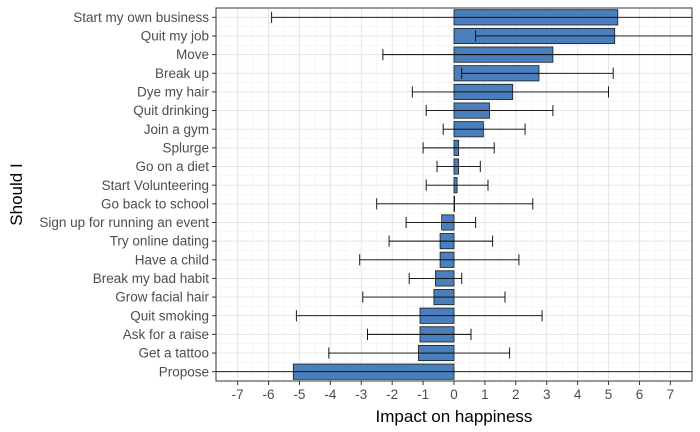 This screenshot has width=700, height=432. I want to click on x-tick-label: 7, so click(671, 394).